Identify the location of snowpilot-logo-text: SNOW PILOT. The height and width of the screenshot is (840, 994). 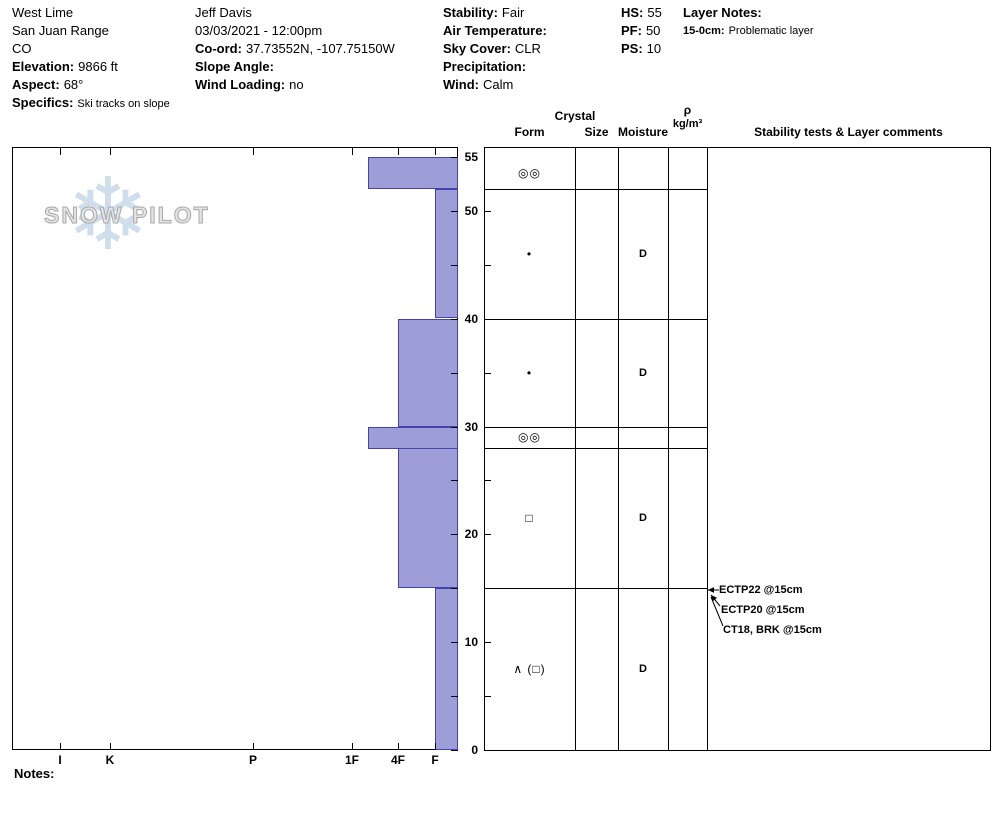
(127, 215).